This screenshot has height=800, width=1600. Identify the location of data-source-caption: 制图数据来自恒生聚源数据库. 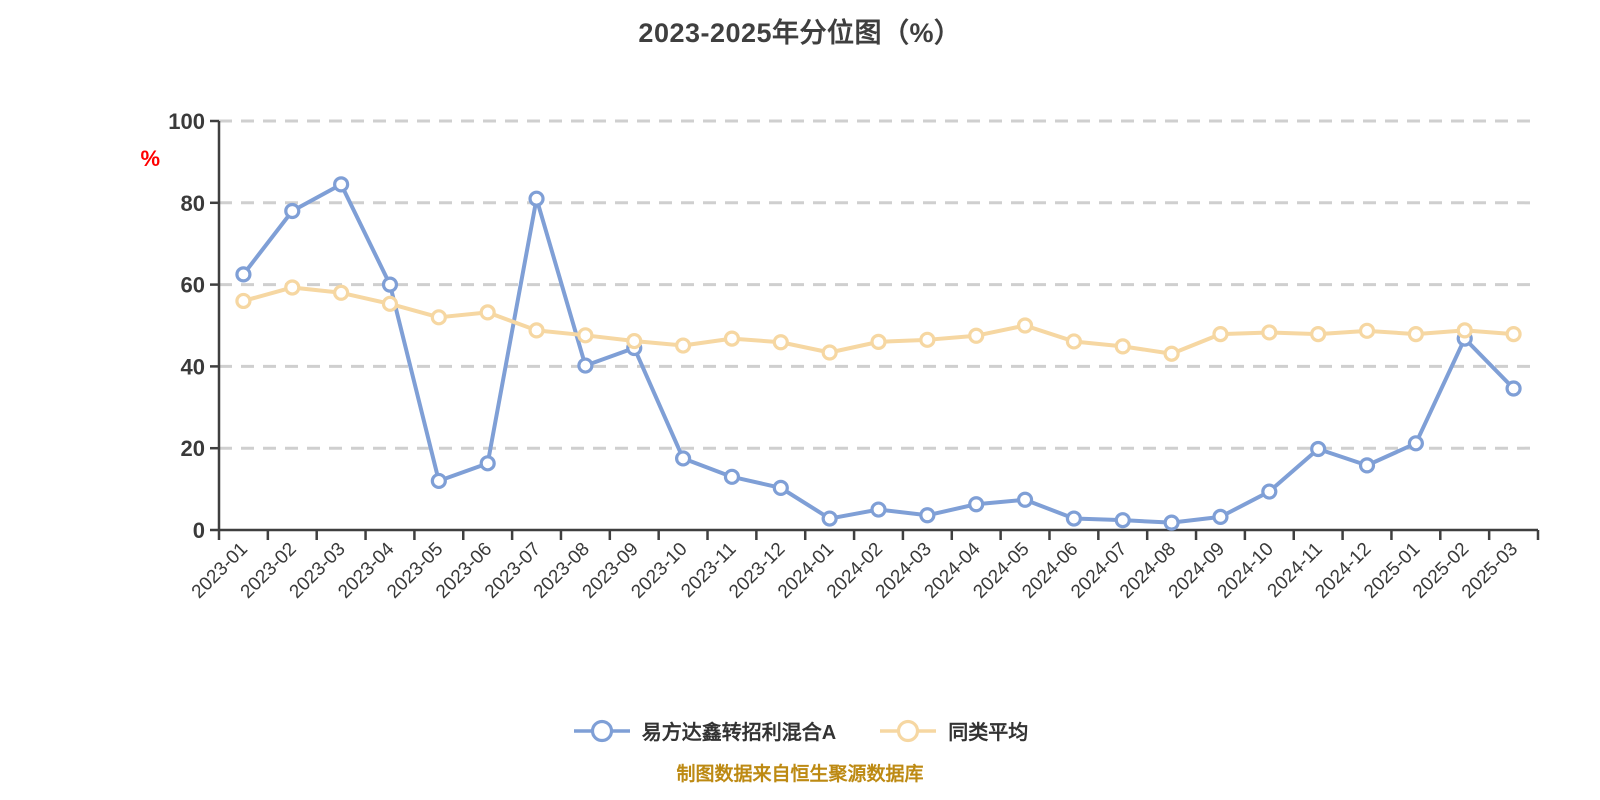
(800, 774).